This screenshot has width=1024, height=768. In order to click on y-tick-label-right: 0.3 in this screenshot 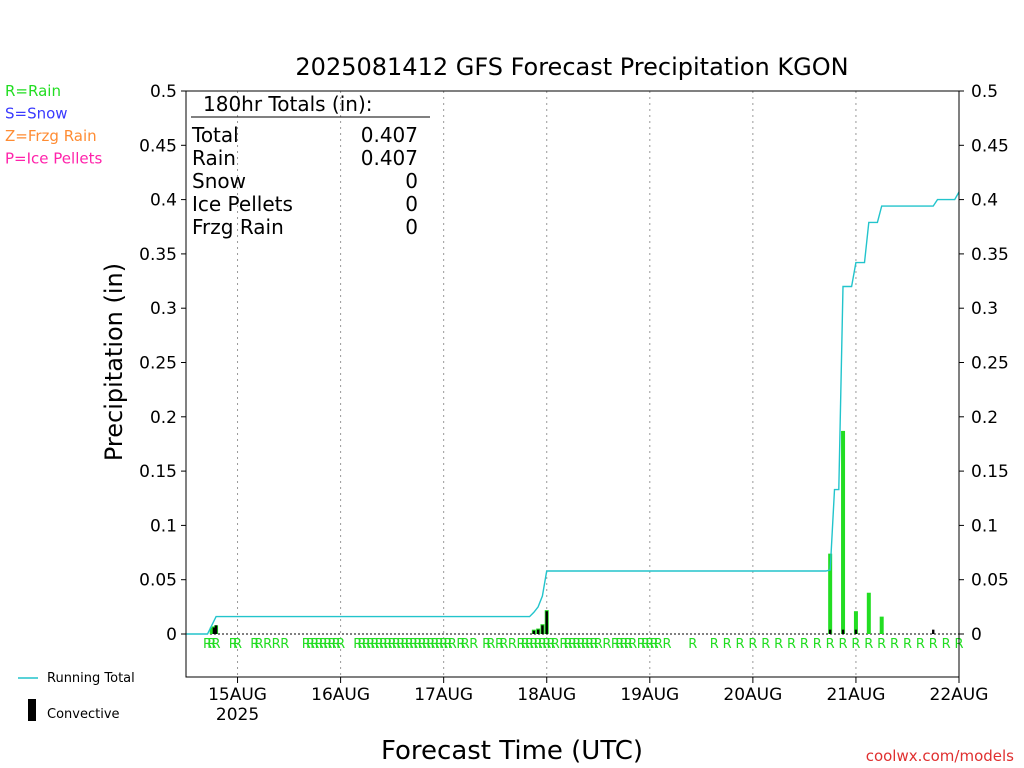, I will do `click(984, 309)`.